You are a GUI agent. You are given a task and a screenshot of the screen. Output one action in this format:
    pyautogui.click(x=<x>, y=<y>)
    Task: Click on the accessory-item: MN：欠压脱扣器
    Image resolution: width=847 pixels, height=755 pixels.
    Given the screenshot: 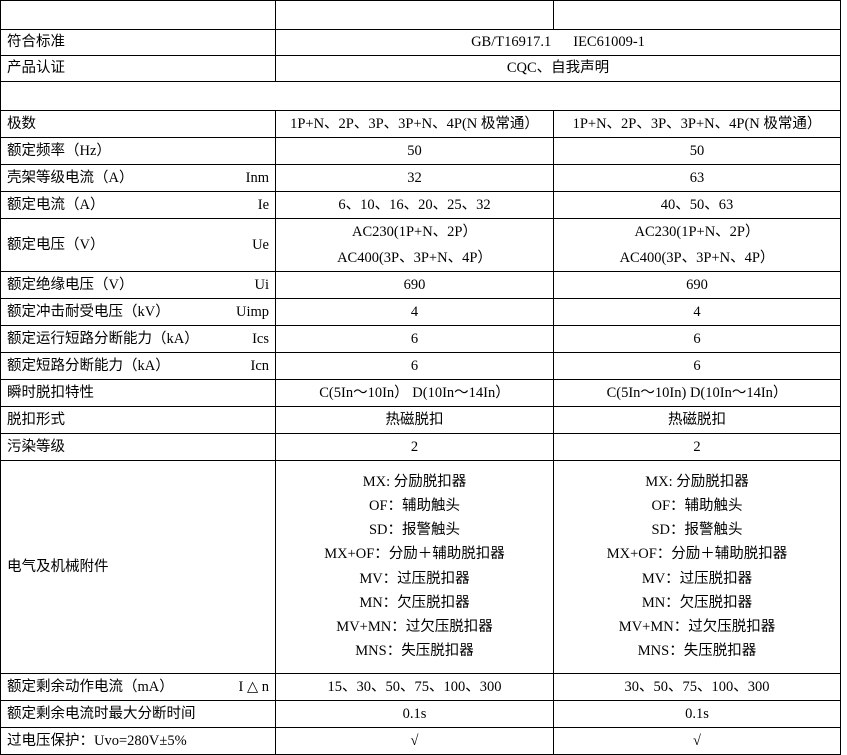 What is the action you would take?
    pyautogui.click(x=414, y=602)
    